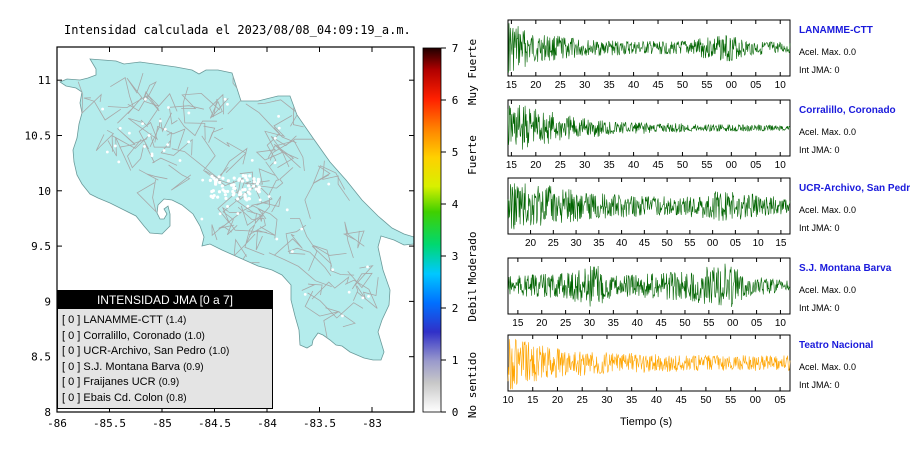 Image resolution: width=910 pixels, height=460 pixels. I want to click on seismogram-panel: 15 20 25 30 35 40 45 50 55 00 05 10, so click(648, 55).